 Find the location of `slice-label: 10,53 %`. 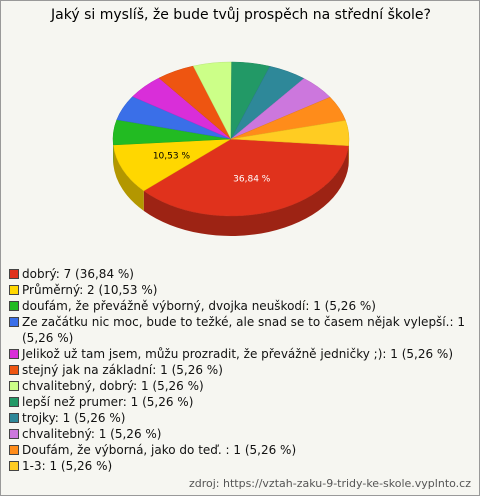

slice-label: 10,53 % is located at coordinates (172, 156).